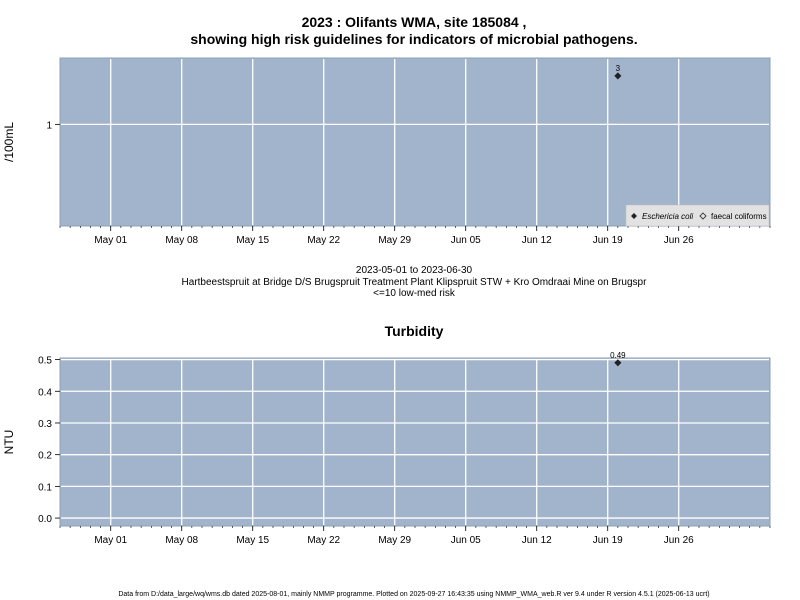 This screenshot has height=600, width=800. Describe the element at coordinates (9, 442) in the screenshot. I see `chart2-y-axis-label: NTU` at that location.